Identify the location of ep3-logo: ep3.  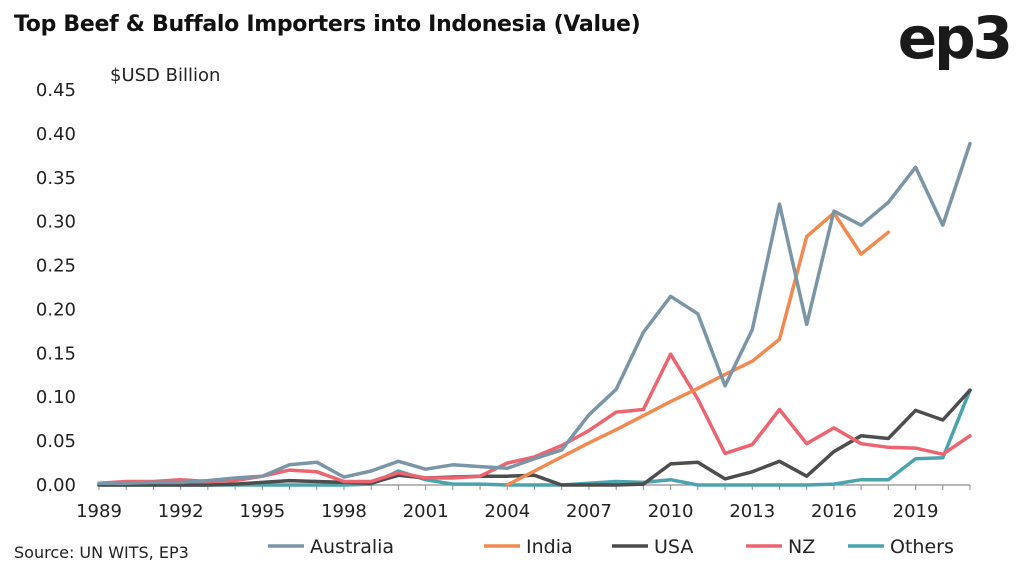
(955, 38).